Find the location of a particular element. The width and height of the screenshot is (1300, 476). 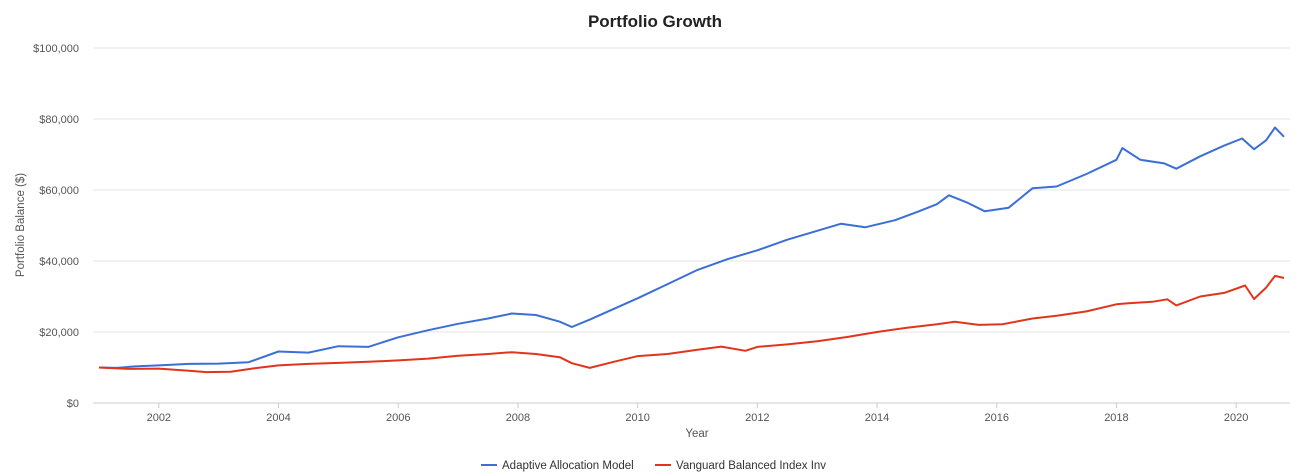

x-tick-label: 2018 is located at coordinates (1116, 418).